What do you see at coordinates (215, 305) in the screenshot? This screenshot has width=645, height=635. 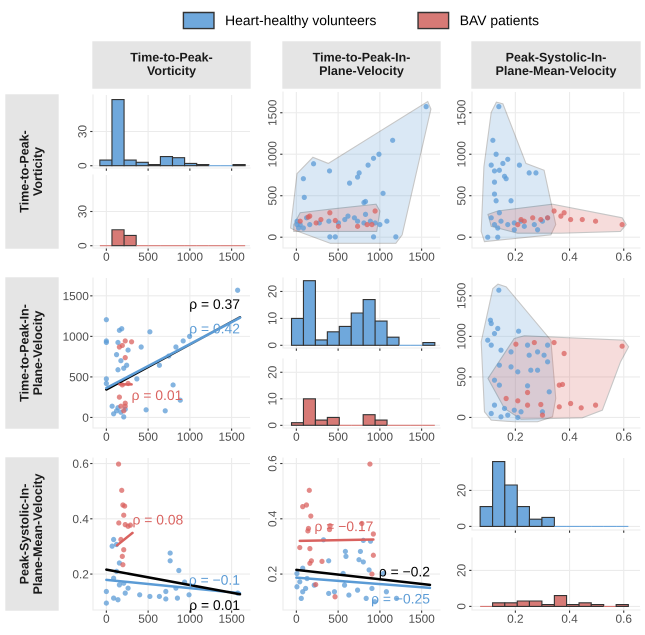 I see `annotation: ρ = 0.37` at bounding box center [215, 305].